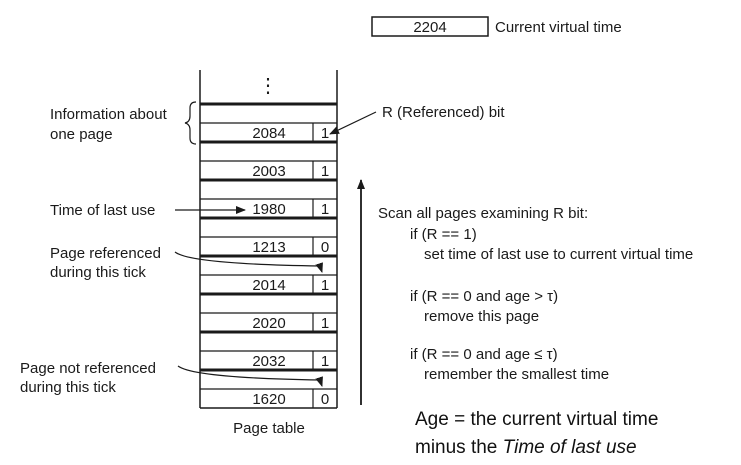 Image resolution: width=741 pixels, height=465 pixels. Describe the element at coordinates (98, 272) in the screenshot. I see `referenced-label-line2: during this tick` at that location.